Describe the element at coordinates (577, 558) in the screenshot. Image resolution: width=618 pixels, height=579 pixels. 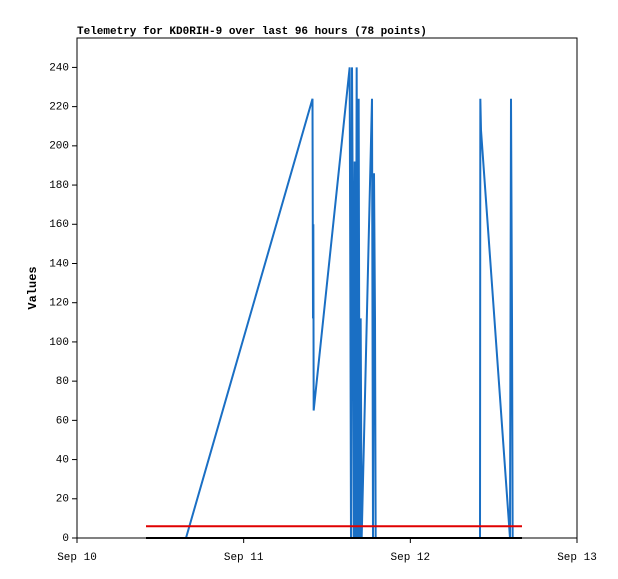
I see `x-tick-label: Sep 13` at that location.